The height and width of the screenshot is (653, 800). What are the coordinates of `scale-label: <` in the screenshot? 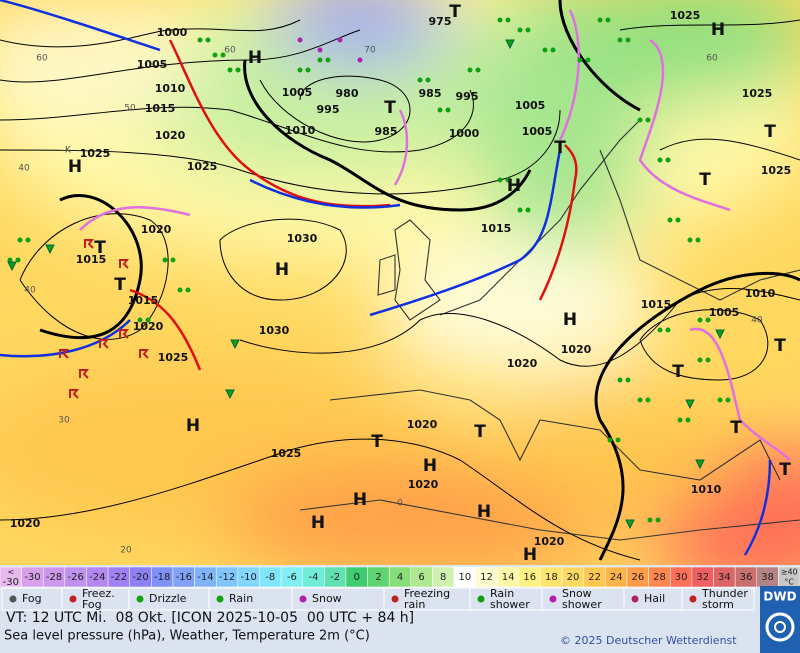 It's located at (10, 572).